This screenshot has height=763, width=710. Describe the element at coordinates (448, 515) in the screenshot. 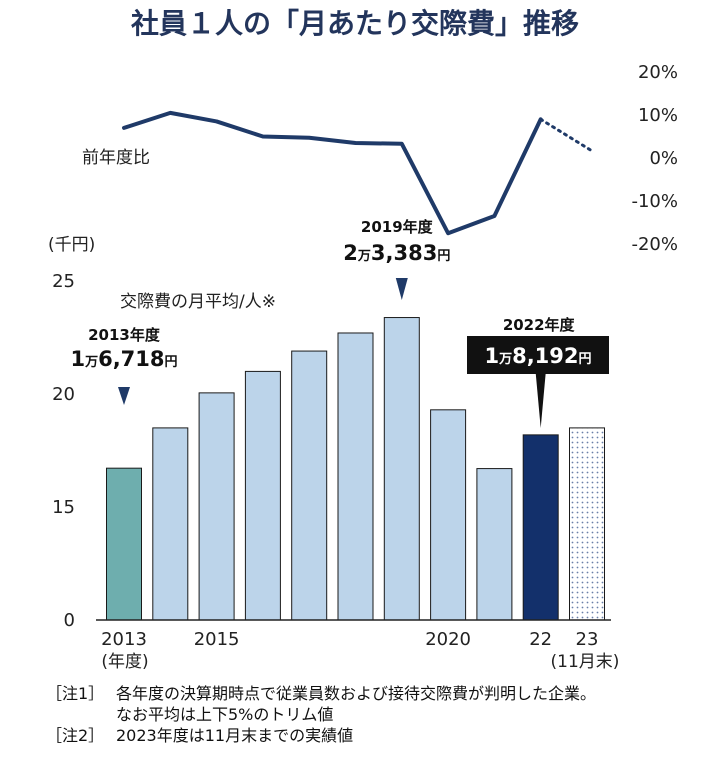

I see `bar-2020` at that location.